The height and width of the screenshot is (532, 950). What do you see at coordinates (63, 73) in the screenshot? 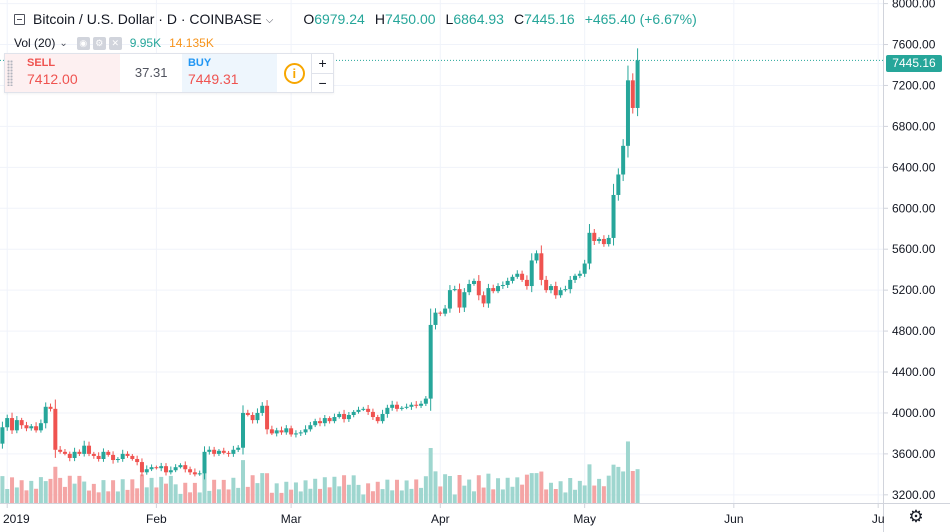
I see `sell-button: SELL 7412.00` at bounding box center [63, 73].